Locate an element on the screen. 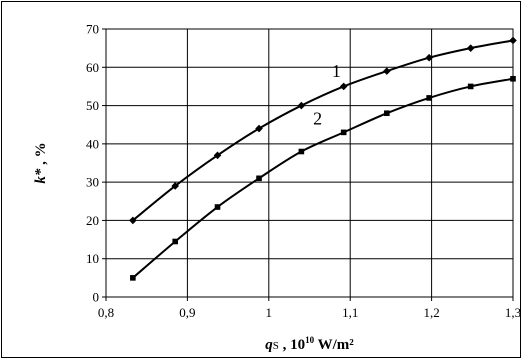  y-tick-label: 0 is located at coordinates (96, 297).